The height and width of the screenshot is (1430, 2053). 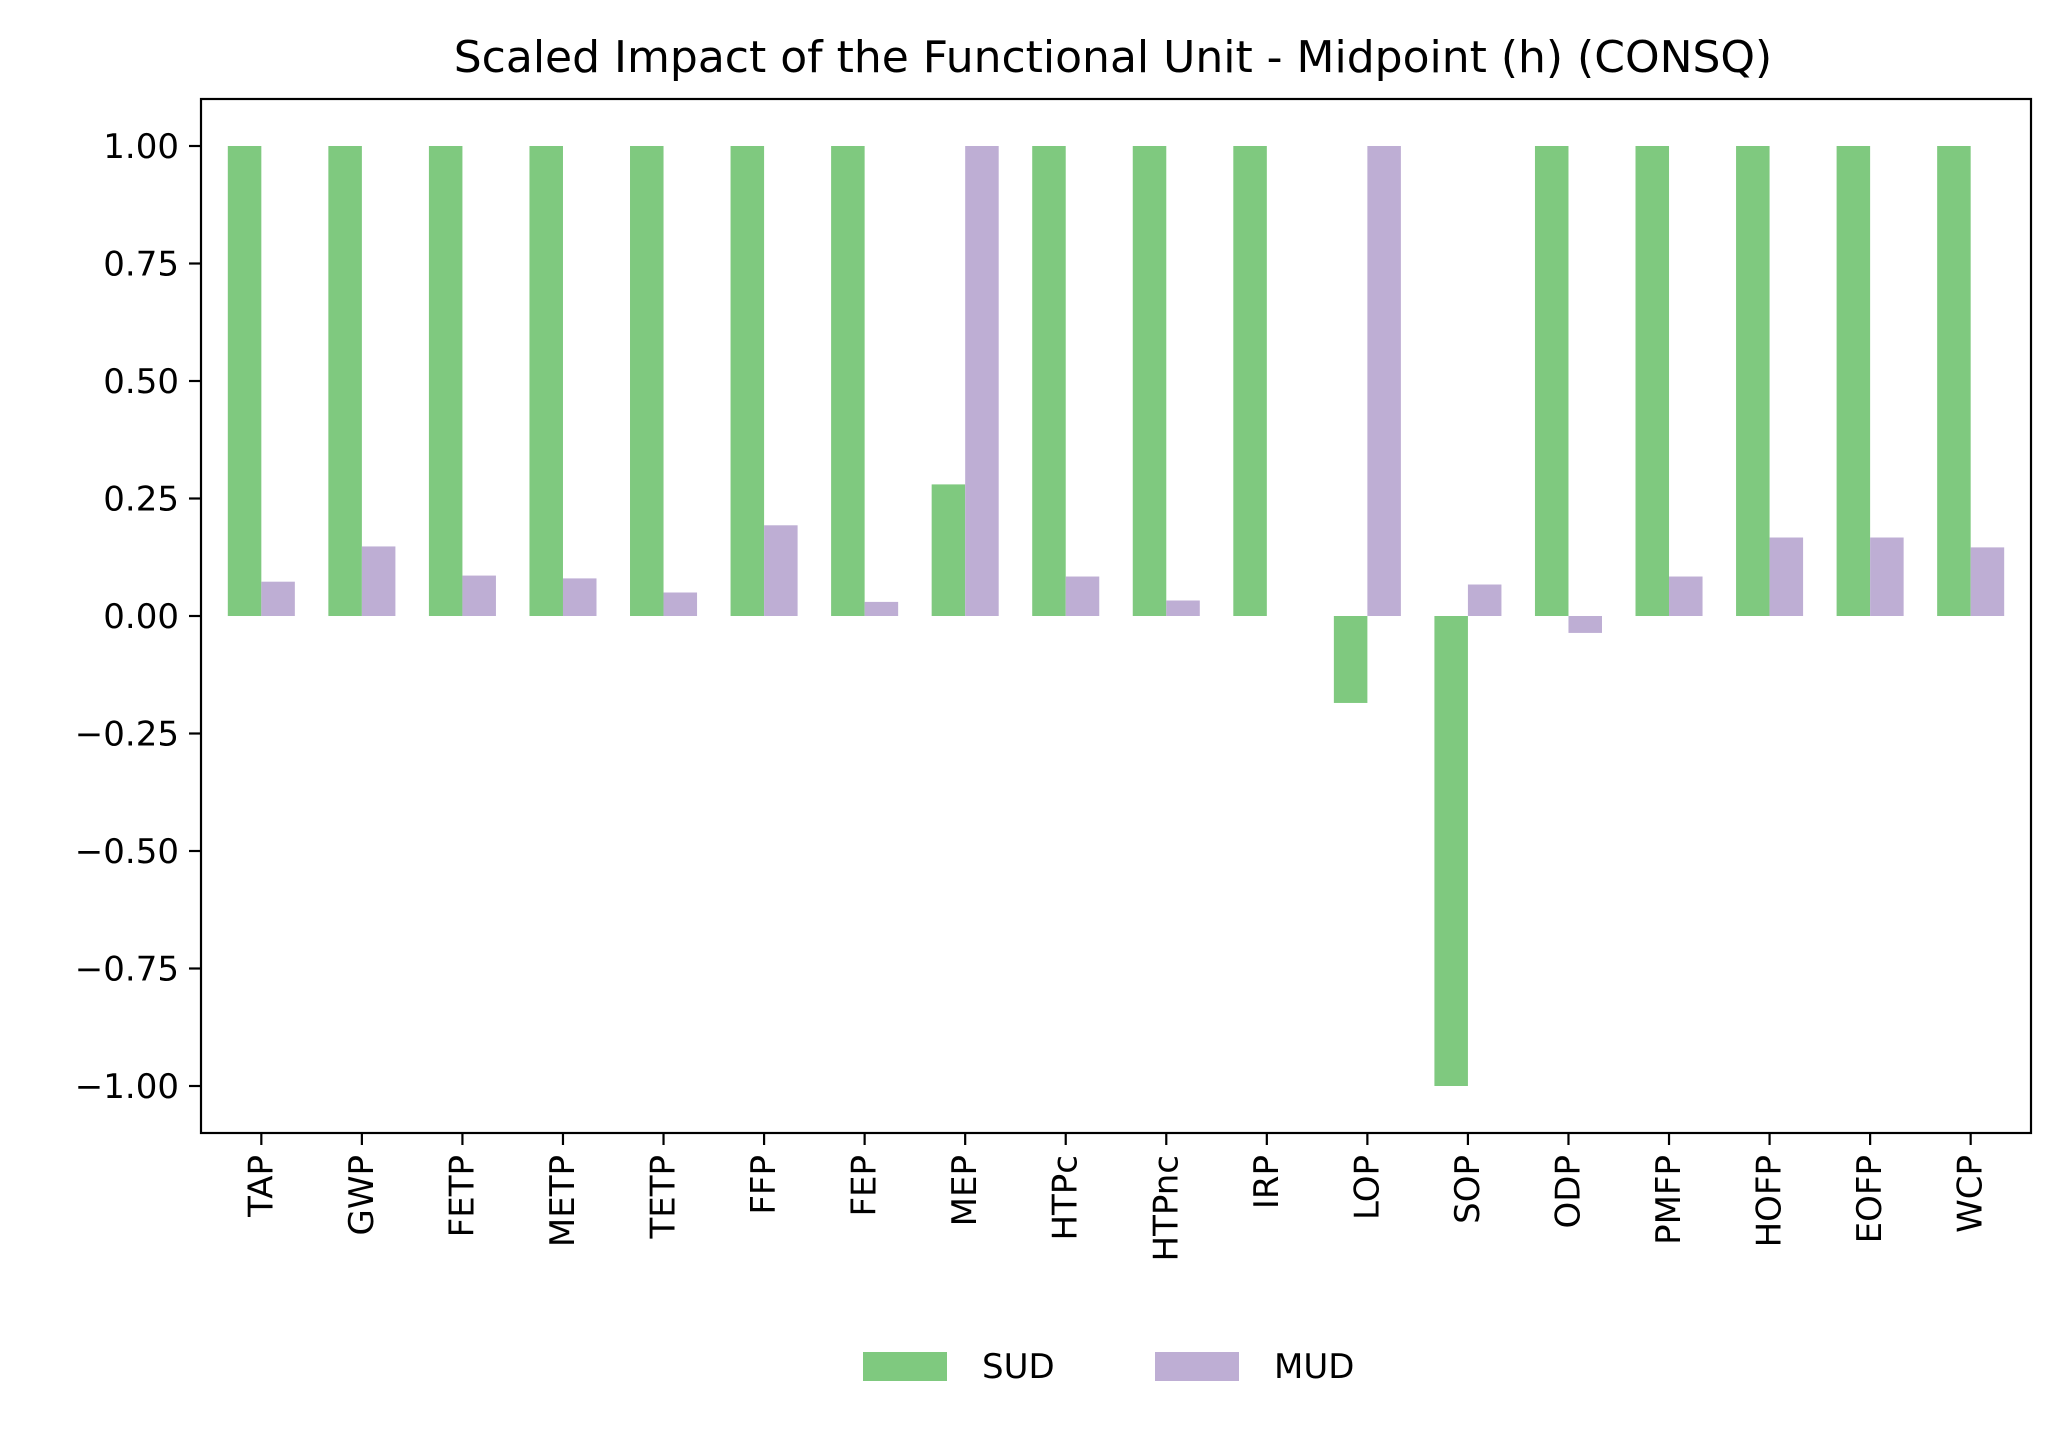 I want to click on bar-sud-odp, so click(x=1551, y=381).